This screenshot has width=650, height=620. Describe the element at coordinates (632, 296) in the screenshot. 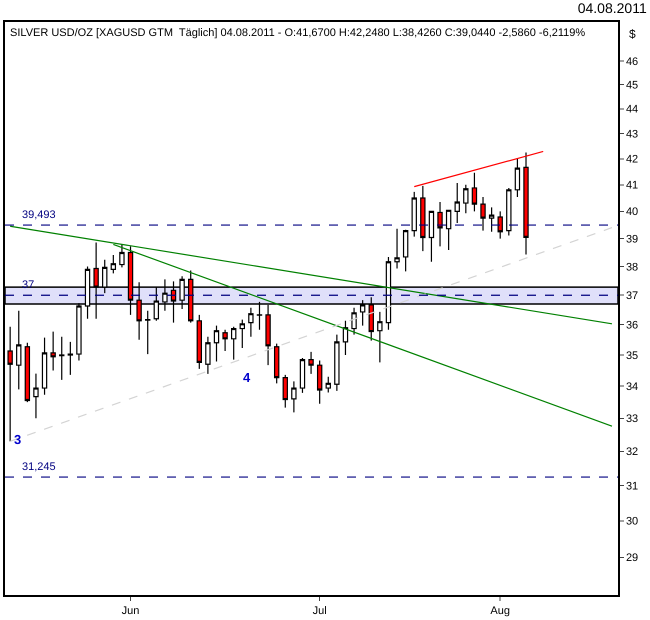

I see `y-tick-label: 37` at that location.